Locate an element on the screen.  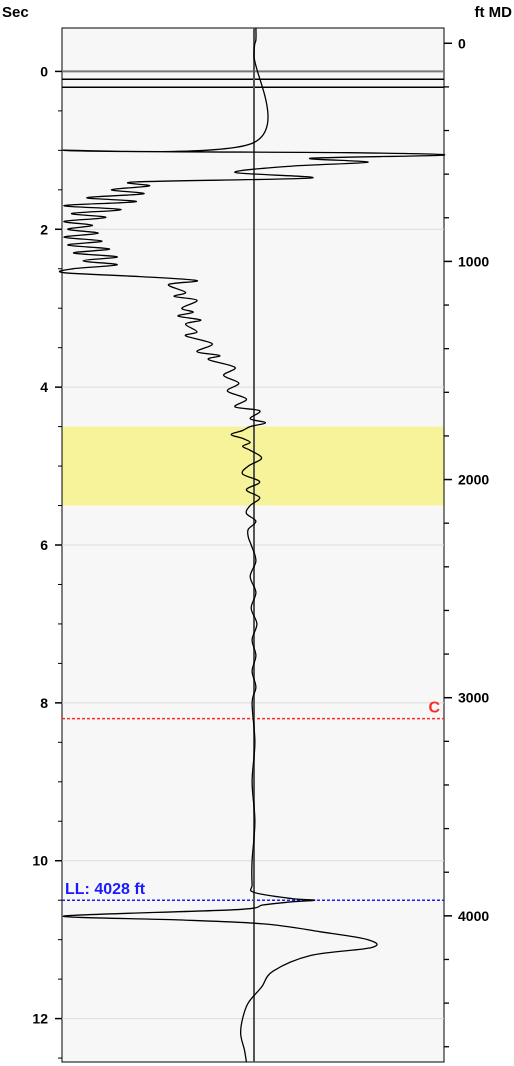
left-axis-ticks: 0 2 4 6 8 10 12 is located at coordinates (47, 561).